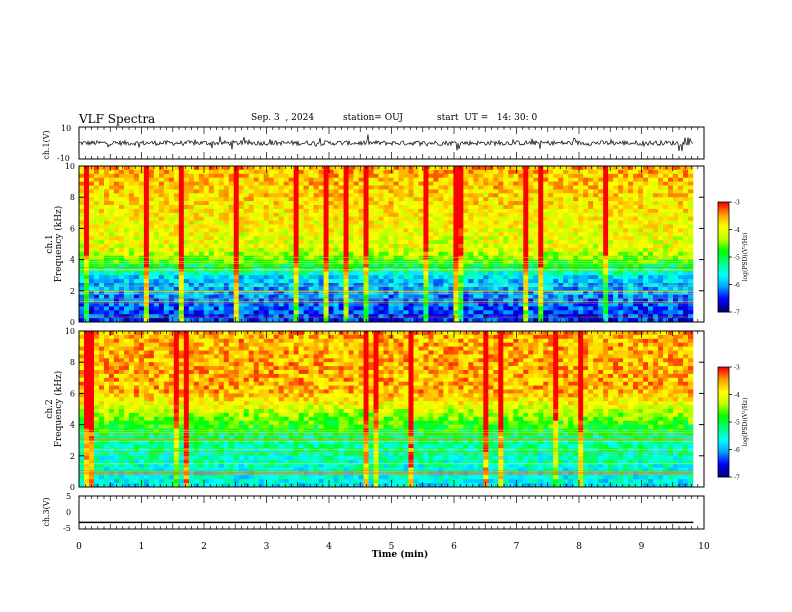  I want to click on x-tick-label: 6, so click(454, 547).